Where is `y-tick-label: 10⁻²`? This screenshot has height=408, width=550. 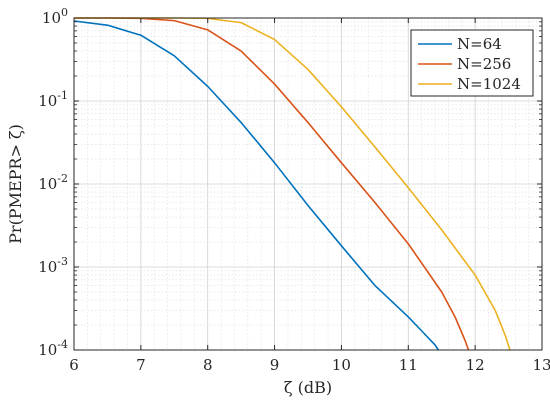 y-tick-label: 10⁻² is located at coordinates (53, 182).